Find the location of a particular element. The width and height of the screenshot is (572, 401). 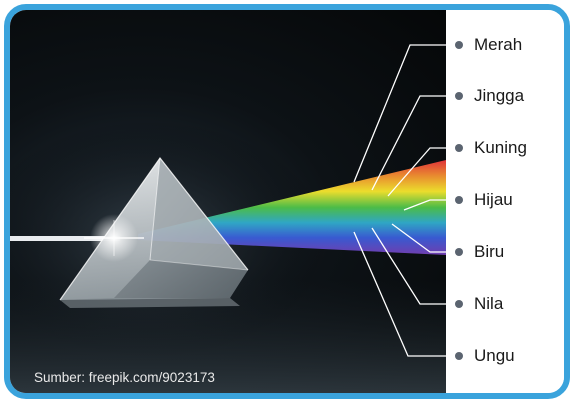

incoming-light-beam is located at coordinates (65, 238).